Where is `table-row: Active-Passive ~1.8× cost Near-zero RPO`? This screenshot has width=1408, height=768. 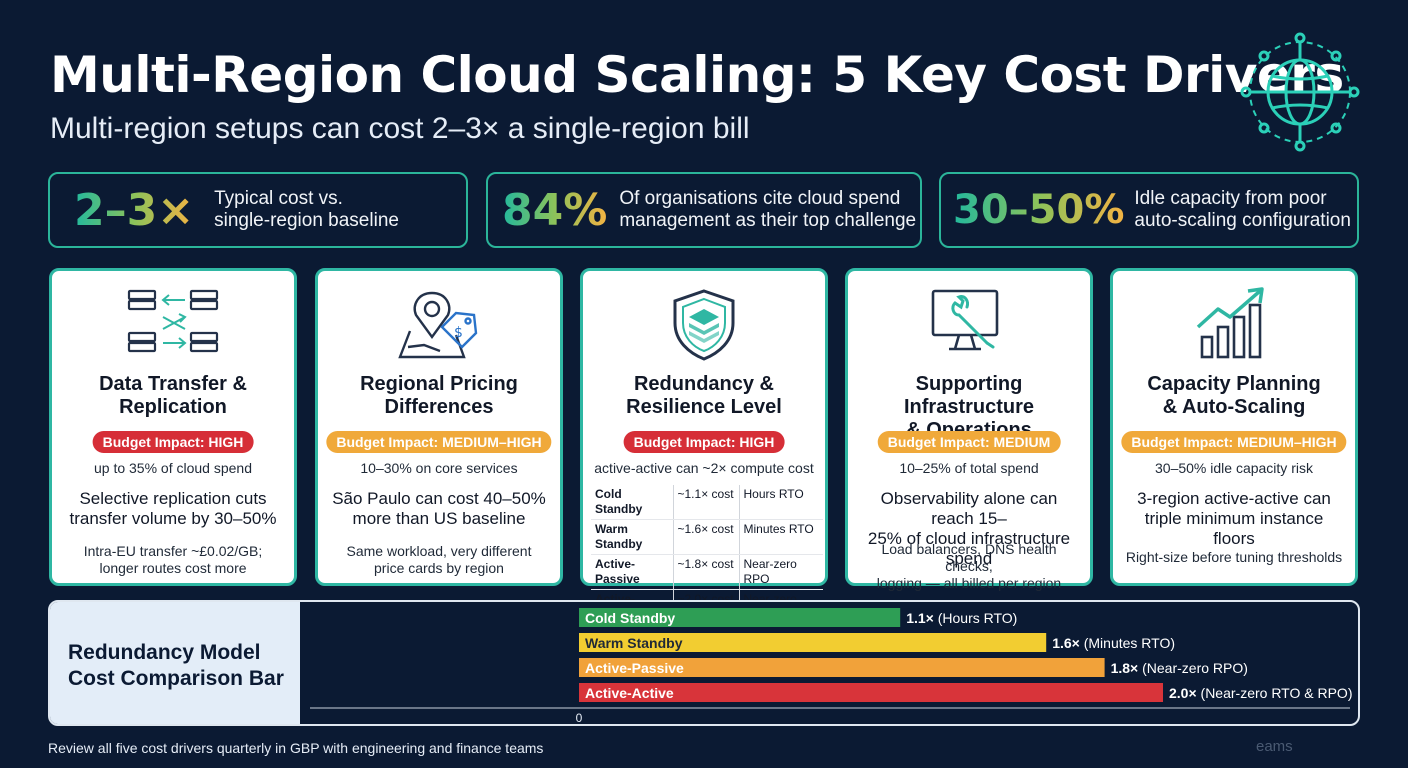
table-row: Active-Passive ~1.8× cost Near-zero RPO is located at coordinates (707, 572).